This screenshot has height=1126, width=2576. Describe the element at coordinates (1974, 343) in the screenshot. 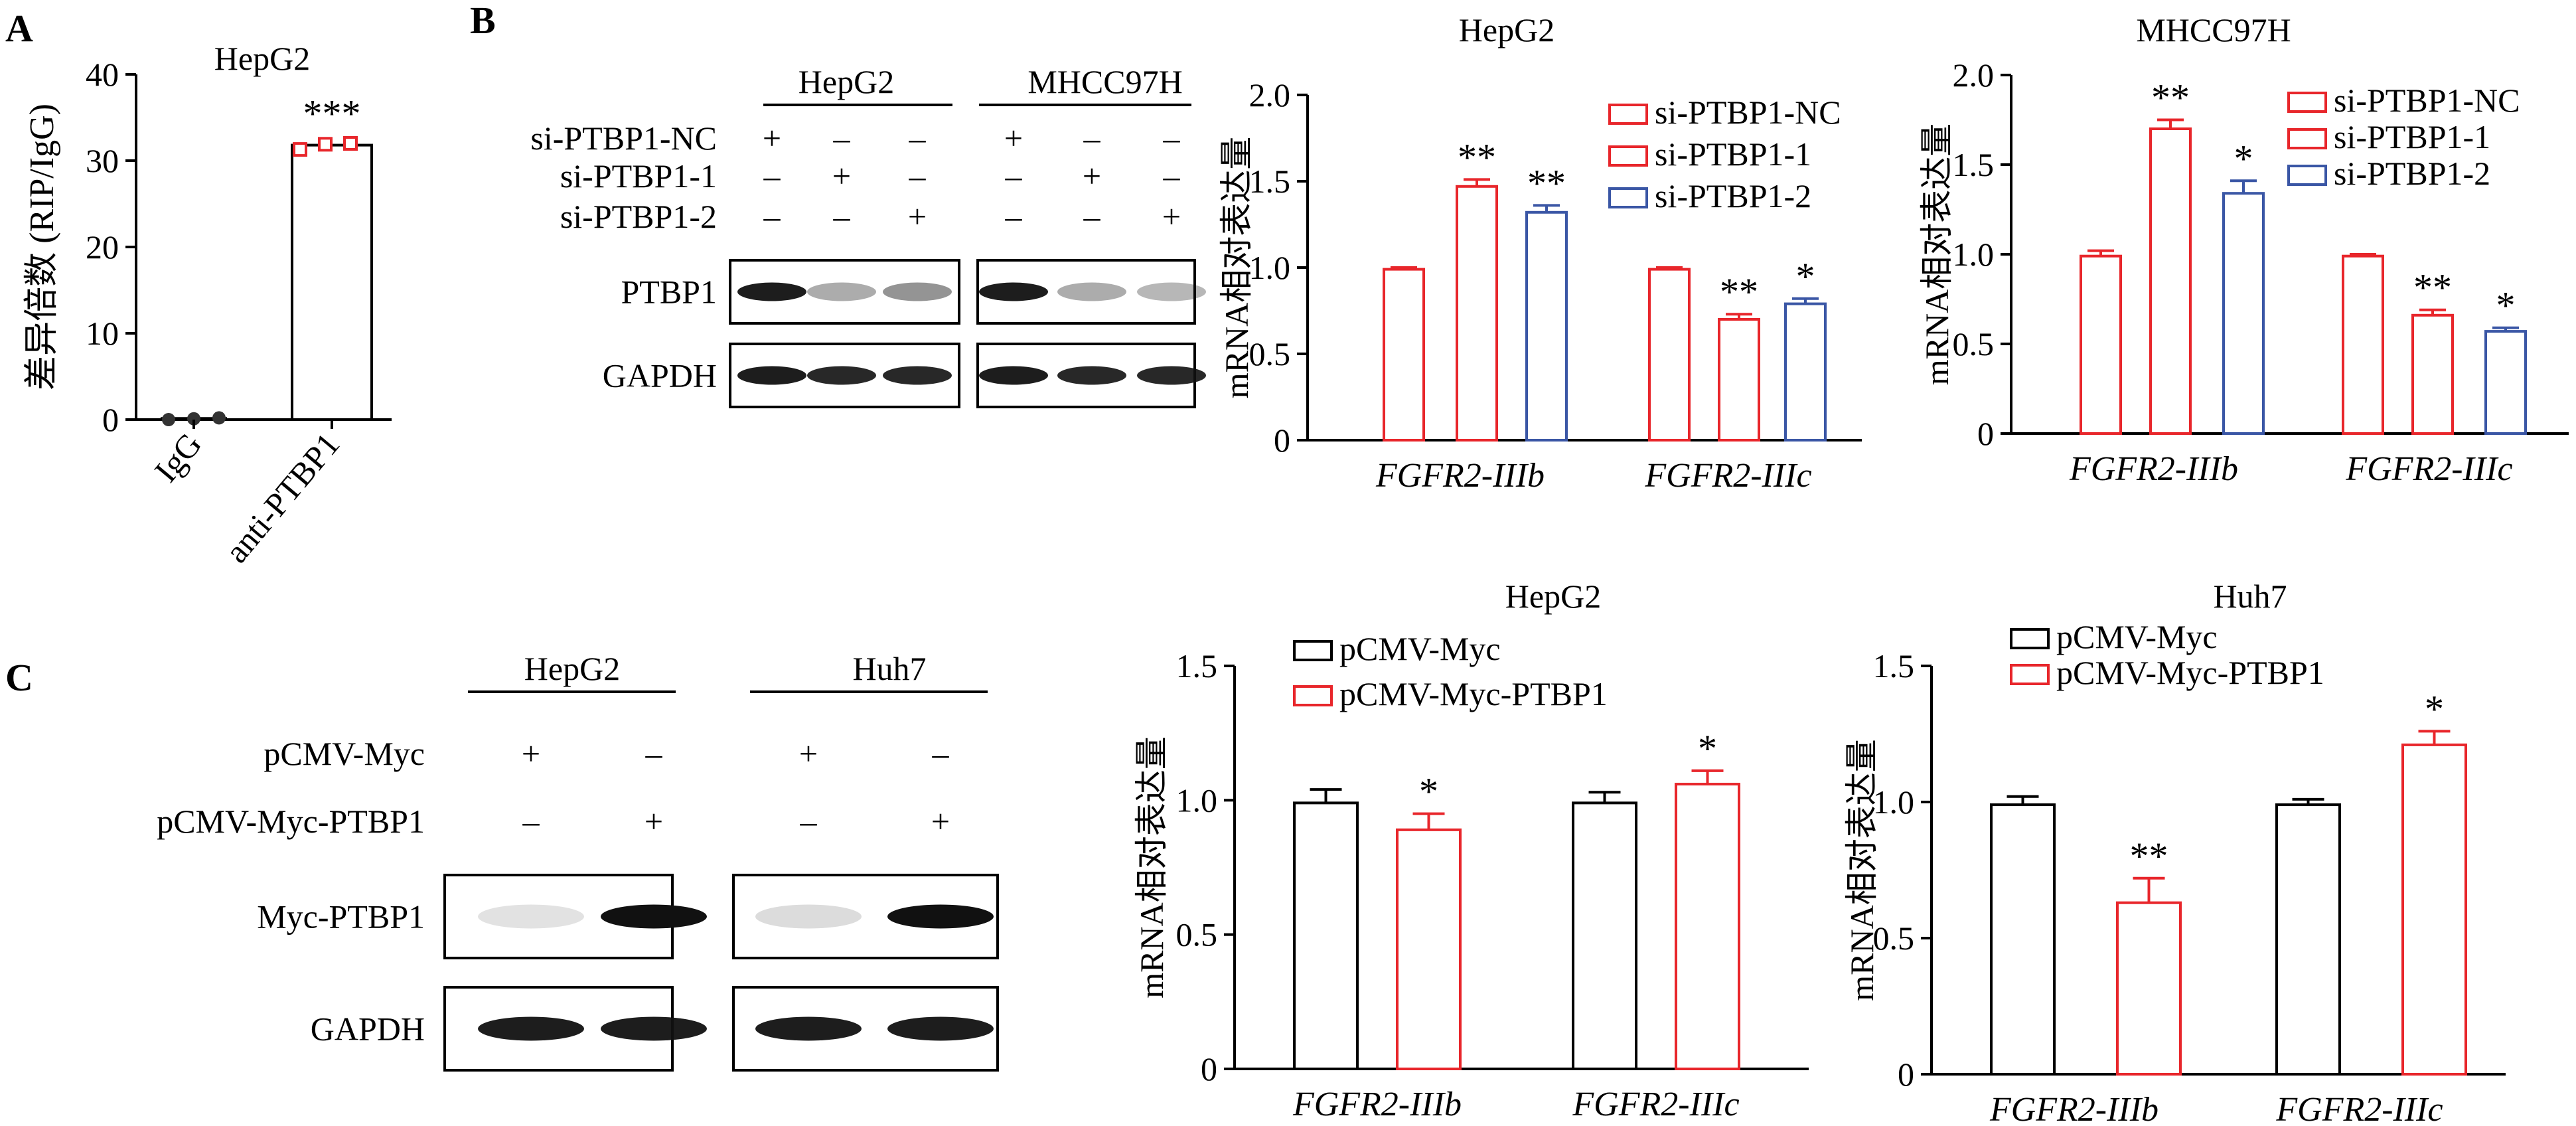

I see `y-tick-label: 0.5` at that location.